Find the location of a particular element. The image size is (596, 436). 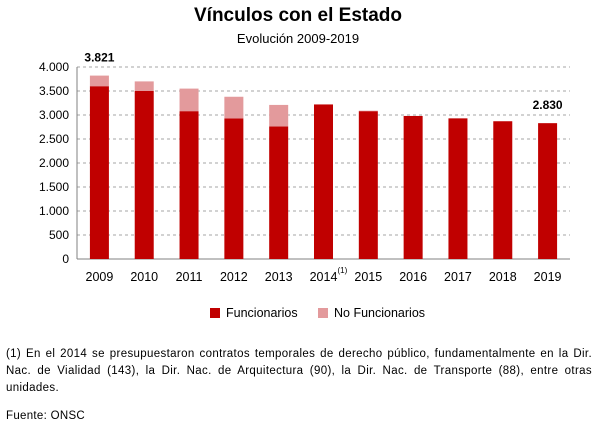

data-label: 2.830 is located at coordinates (548, 105).